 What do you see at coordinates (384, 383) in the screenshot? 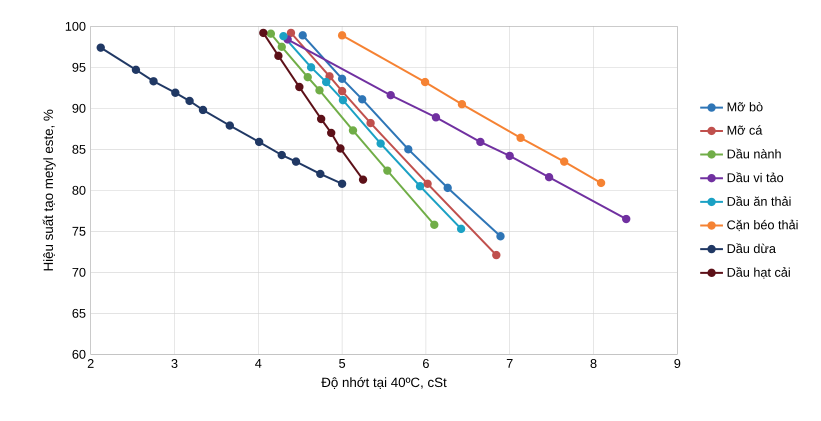
I see `x-axis-title: Độ nhớt tại 40ºC, cSt` at bounding box center [384, 383].